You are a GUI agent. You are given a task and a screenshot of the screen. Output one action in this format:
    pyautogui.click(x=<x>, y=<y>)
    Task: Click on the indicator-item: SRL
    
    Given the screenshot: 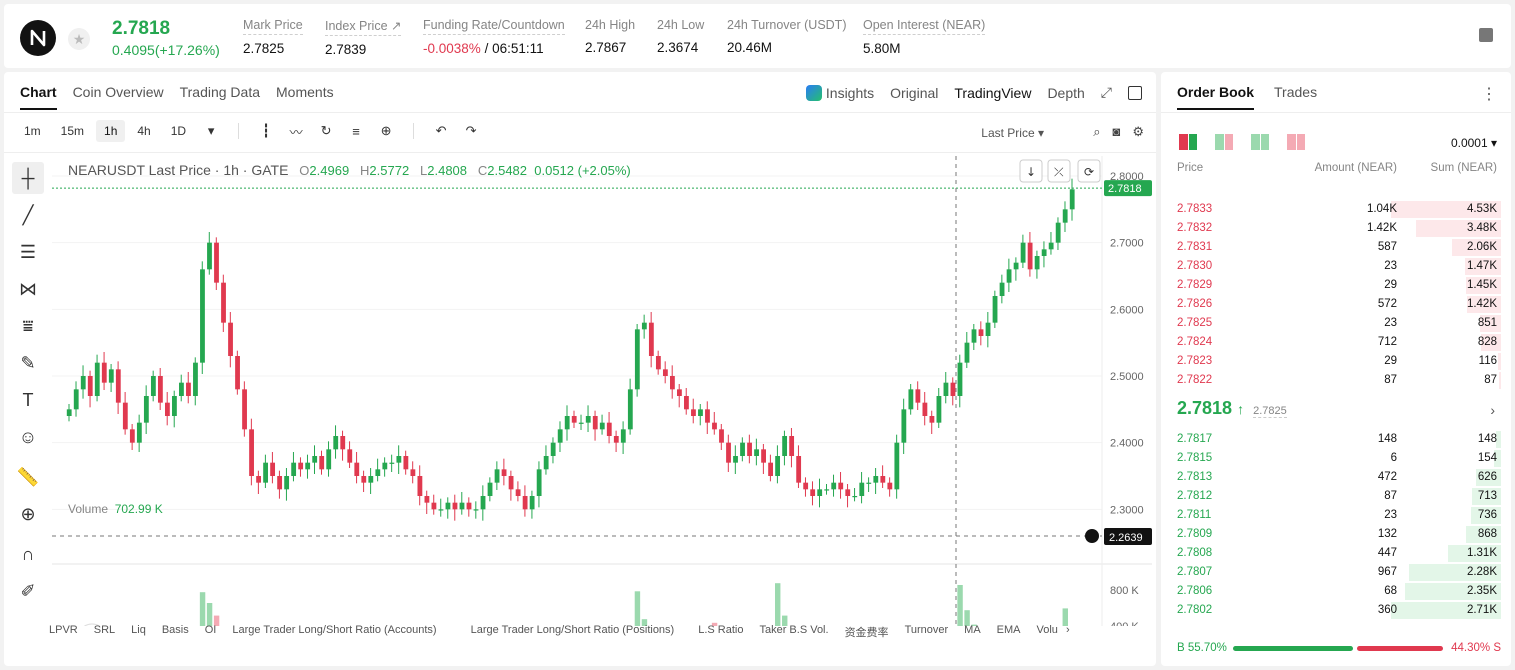 What is the action you would take?
    pyautogui.click(x=104, y=630)
    